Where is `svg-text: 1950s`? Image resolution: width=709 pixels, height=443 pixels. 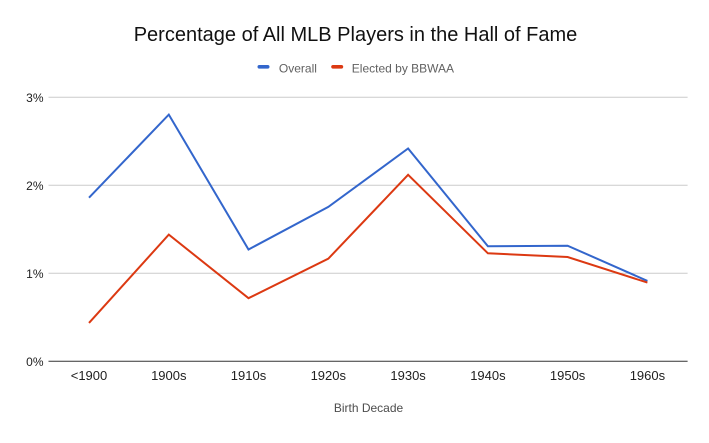
svg-text: 1950s is located at coordinates (568, 375).